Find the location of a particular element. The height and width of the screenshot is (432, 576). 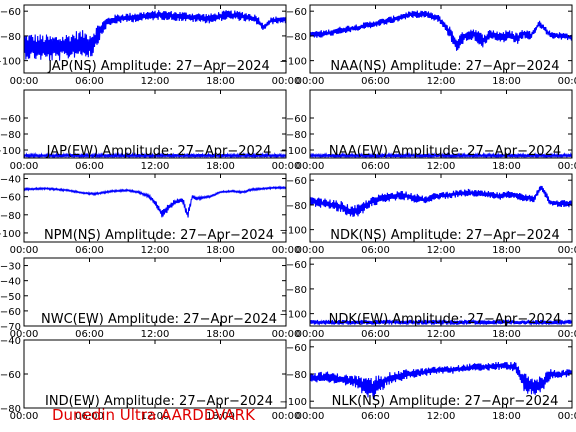

chart-title: NLK(NS) Amplitude: 27−Apr−2024 is located at coordinates (445, 401).